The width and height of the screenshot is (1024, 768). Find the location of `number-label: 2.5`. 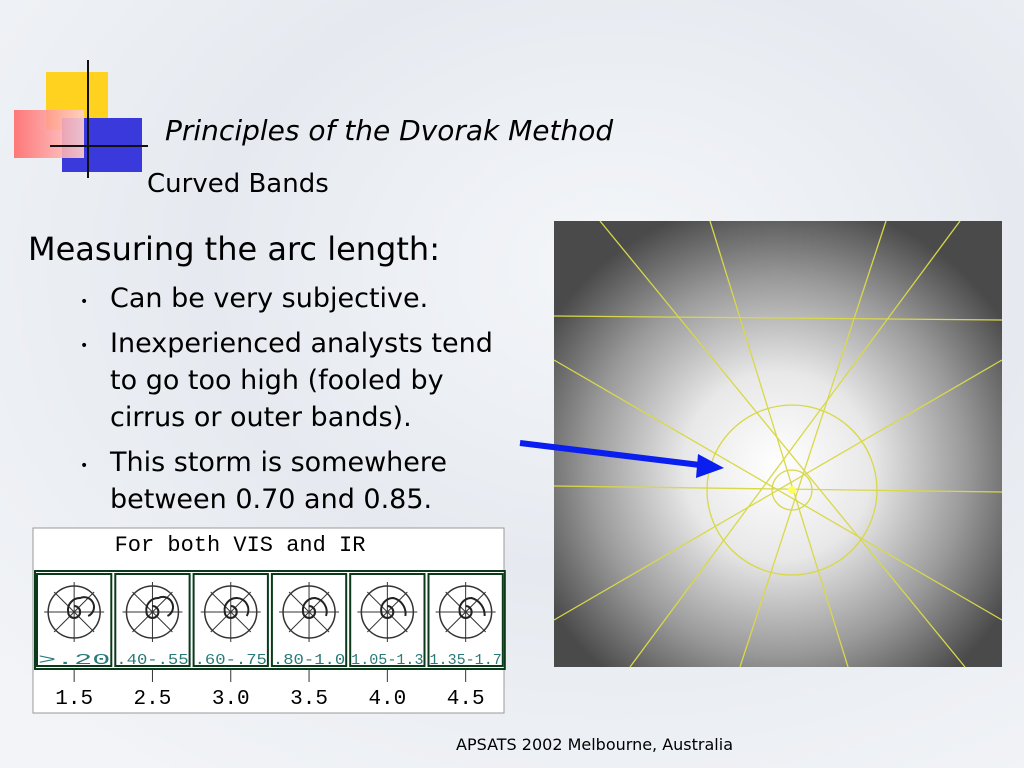

number-label: 2.5 is located at coordinates (153, 699).